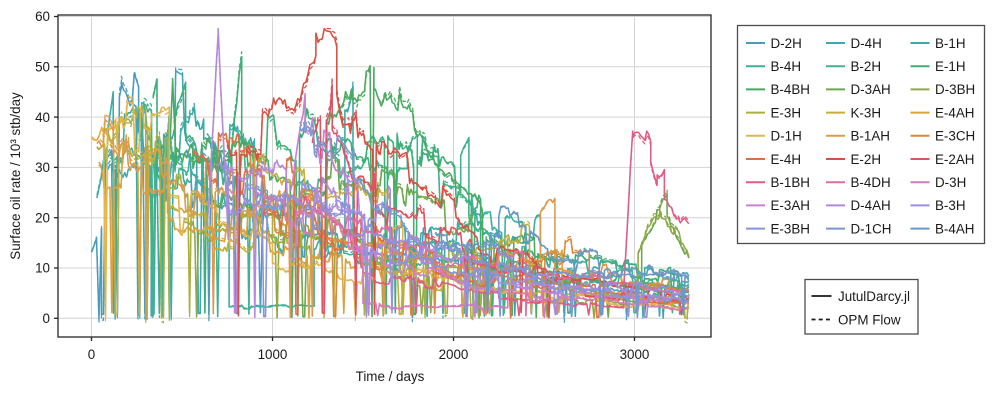  What do you see at coordinates (871, 89) in the screenshot?
I see `svg-text: D-3AH` at bounding box center [871, 89].